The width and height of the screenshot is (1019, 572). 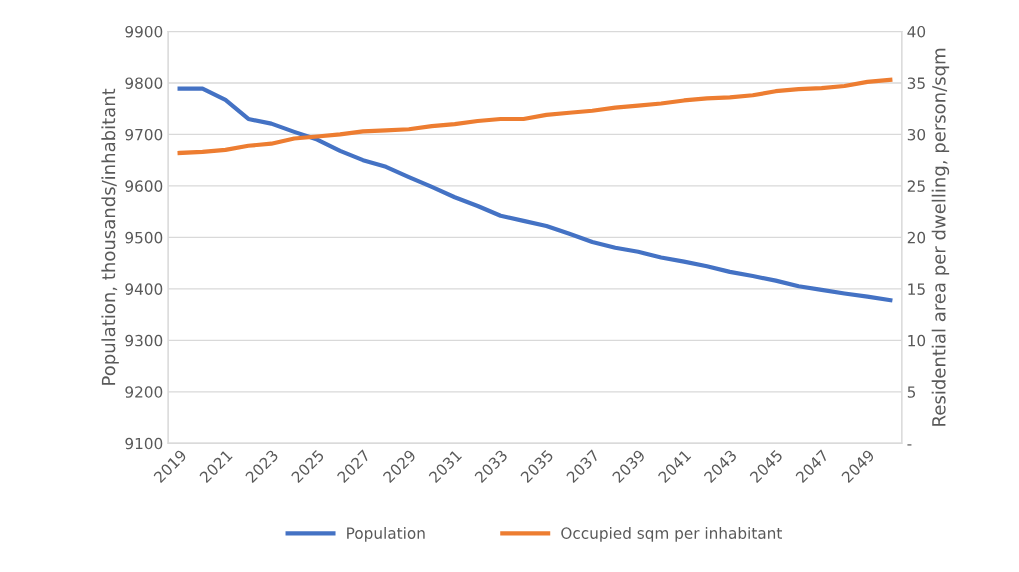 I want to click on y-tick-label: 9300, so click(x=144, y=340).